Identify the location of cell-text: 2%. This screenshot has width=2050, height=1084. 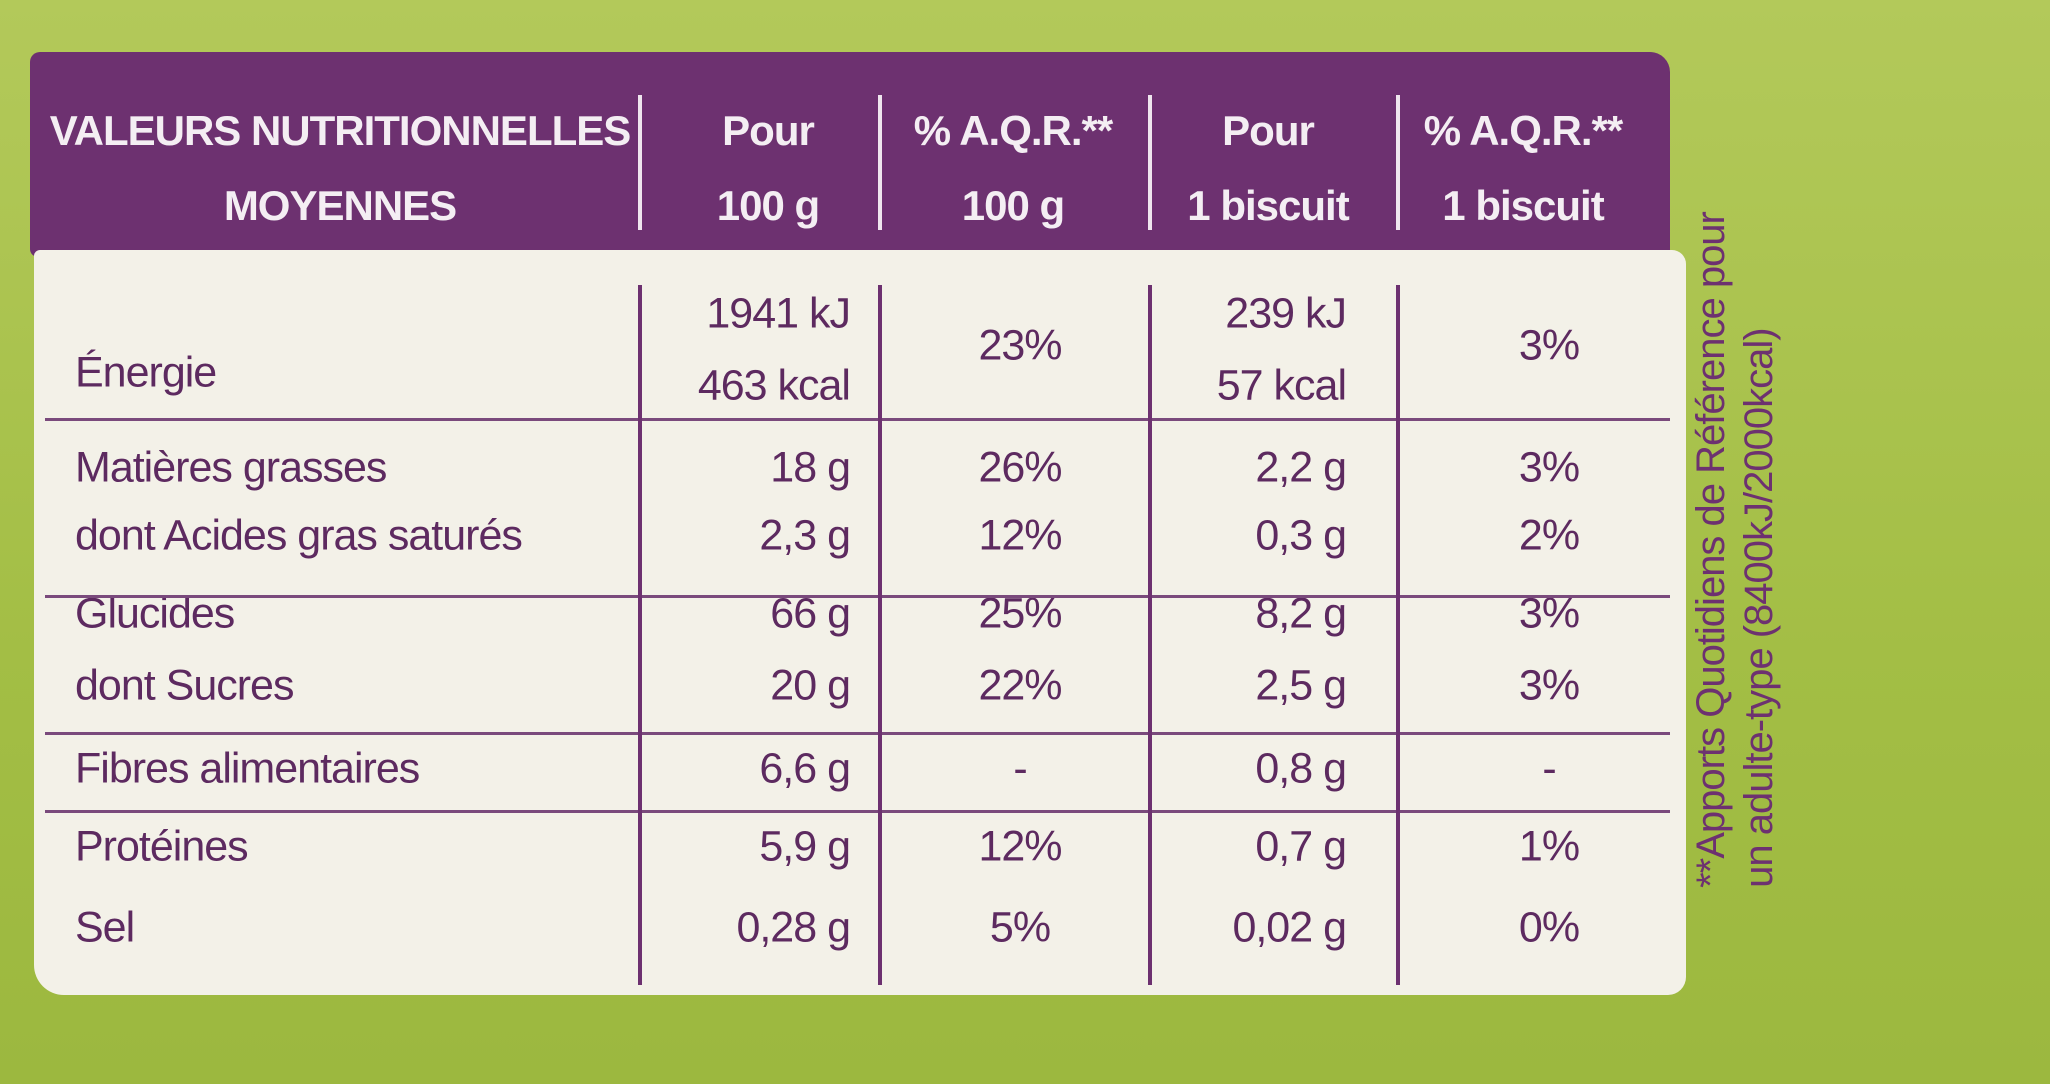
(1549, 535).